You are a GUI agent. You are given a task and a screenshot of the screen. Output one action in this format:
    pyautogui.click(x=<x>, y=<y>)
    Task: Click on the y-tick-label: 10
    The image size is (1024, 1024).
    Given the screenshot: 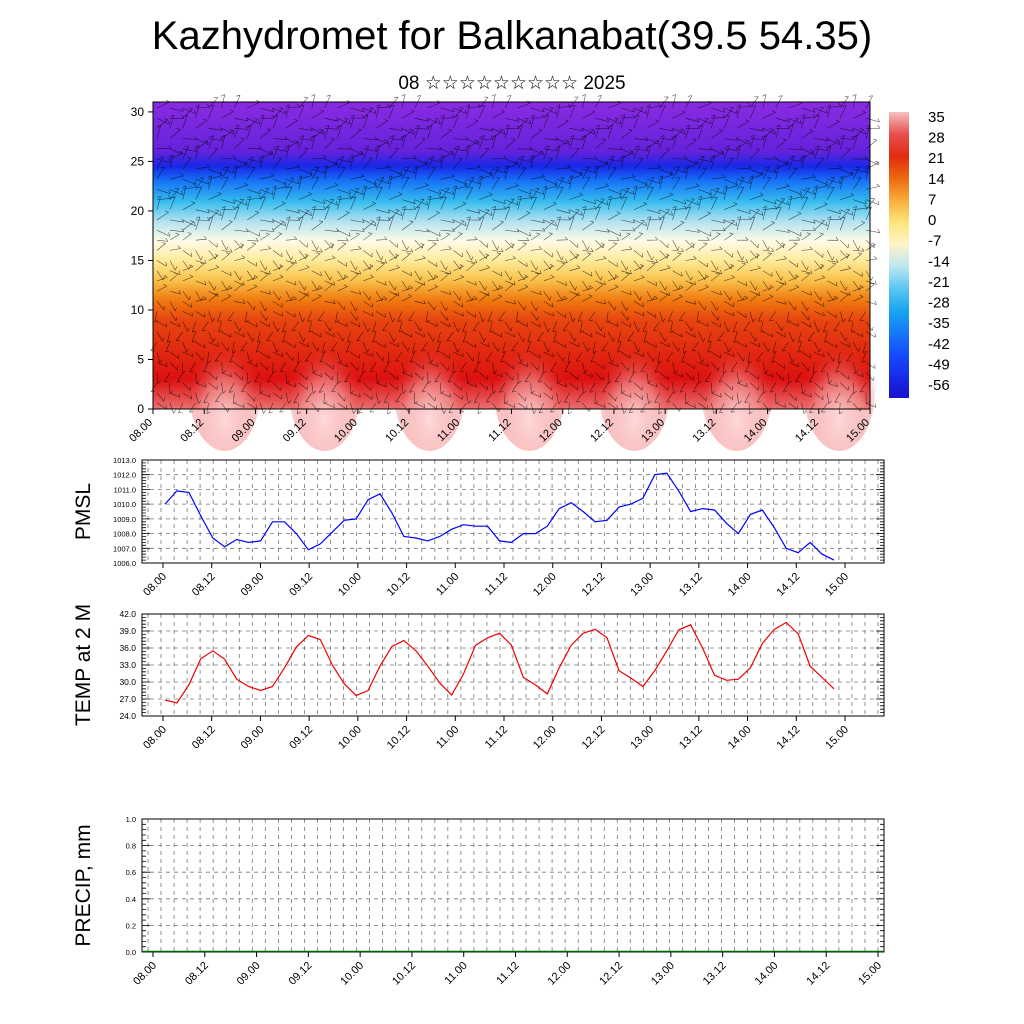 What is the action you would take?
    pyautogui.click(x=138, y=310)
    